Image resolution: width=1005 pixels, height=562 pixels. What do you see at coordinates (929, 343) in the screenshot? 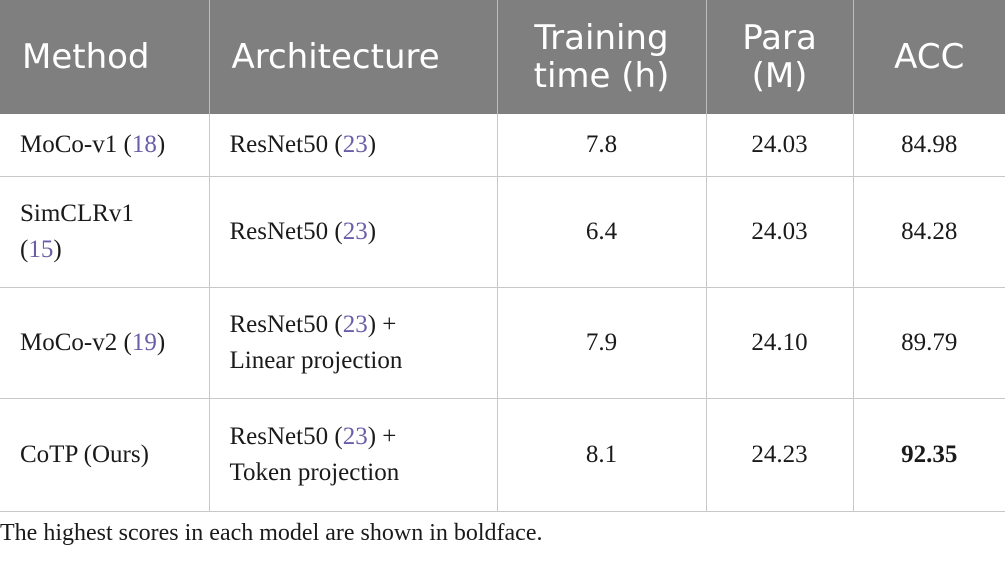
I see `acc-cell: 89.79` at bounding box center [929, 343].